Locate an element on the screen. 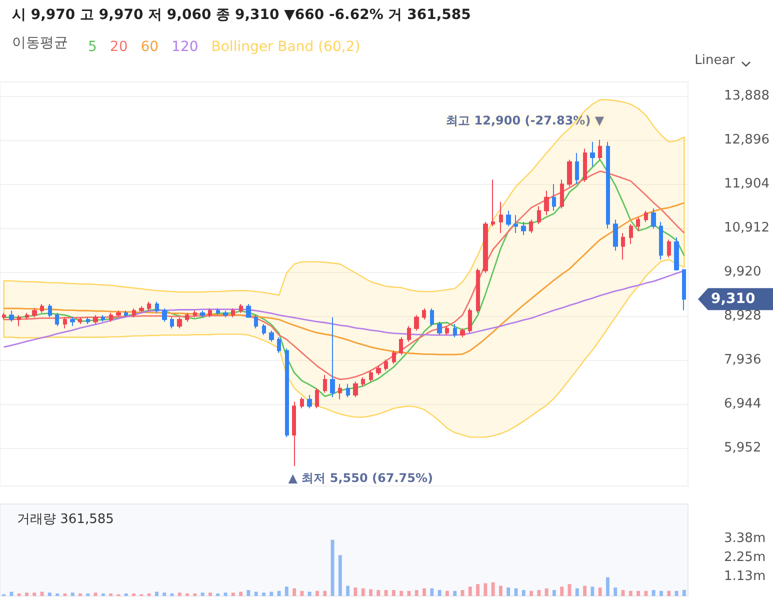 The width and height of the screenshot is (773, 604). text: Bollinger Band (60,2) is located at coordinates (285, 47).